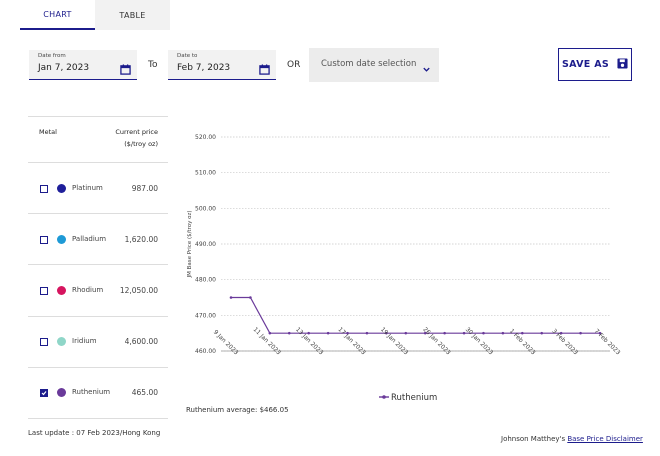 Image resolution: width=660 pixels, height=456 pixels. Describe the element at coordinates (144, 188) in the screenshot. I see `metal-price: 987.00` at that location.